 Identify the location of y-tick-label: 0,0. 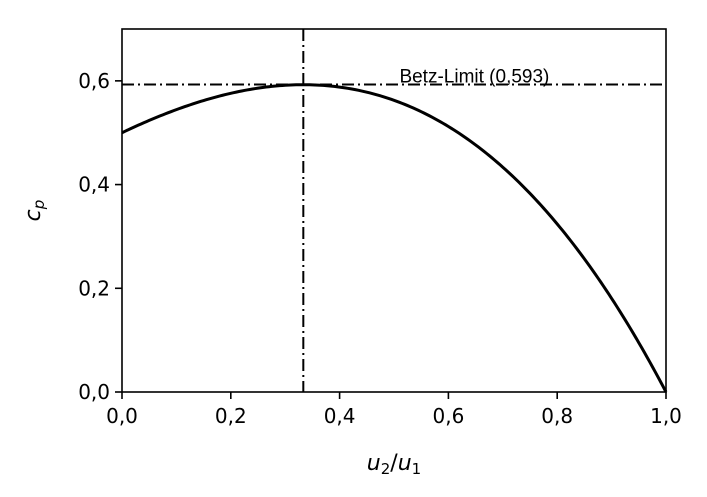
(94, 392).